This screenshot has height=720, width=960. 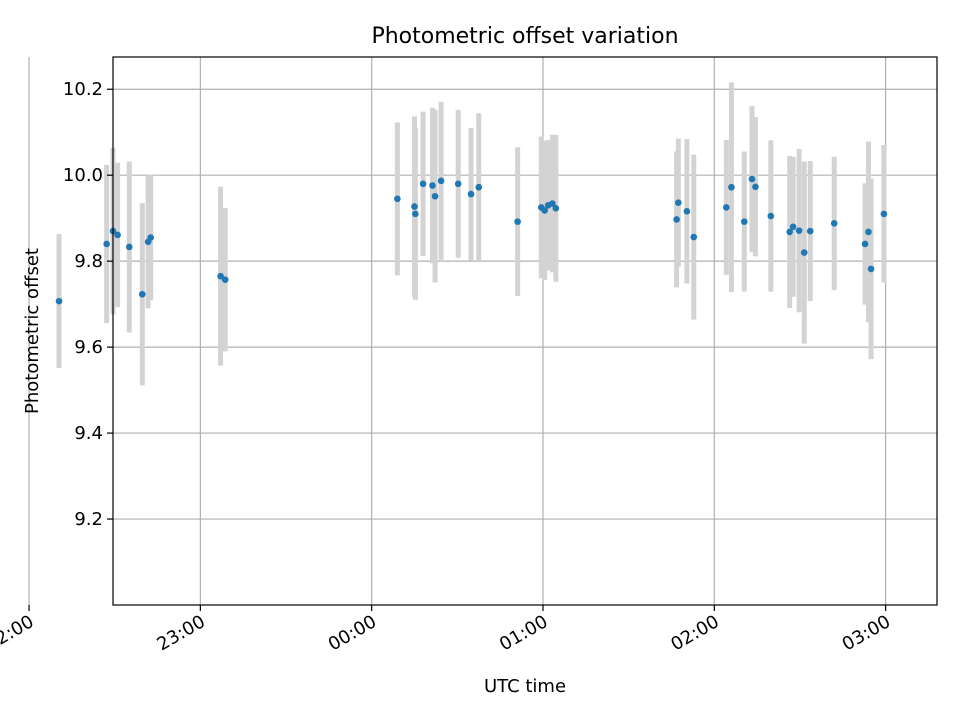 What do you see at coordinates (866, 633) in the screenshot?
I see `x-tick-label: 03:00` at bounding box center [866, 633].